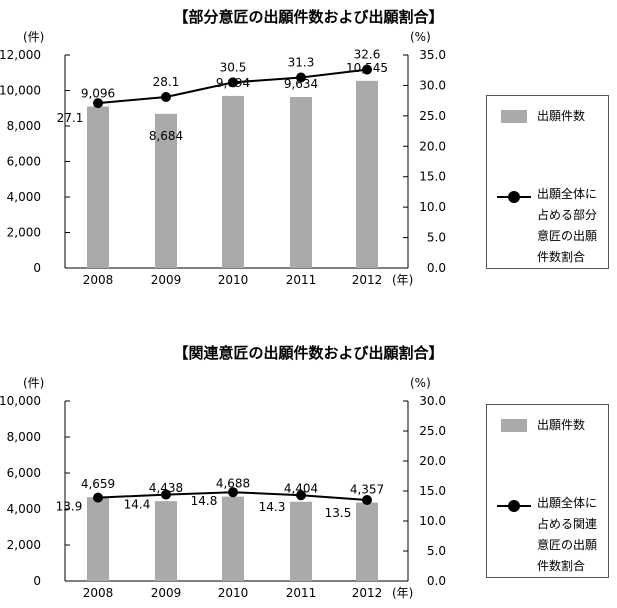 This screenshot has width=617, height=608. What do you see at coordinates (572, 226) in the screenshot?
I see `legend-line-label: 出願全体に 占める部分 意匠の出願 件数割合` at bounding box center [572, 226].